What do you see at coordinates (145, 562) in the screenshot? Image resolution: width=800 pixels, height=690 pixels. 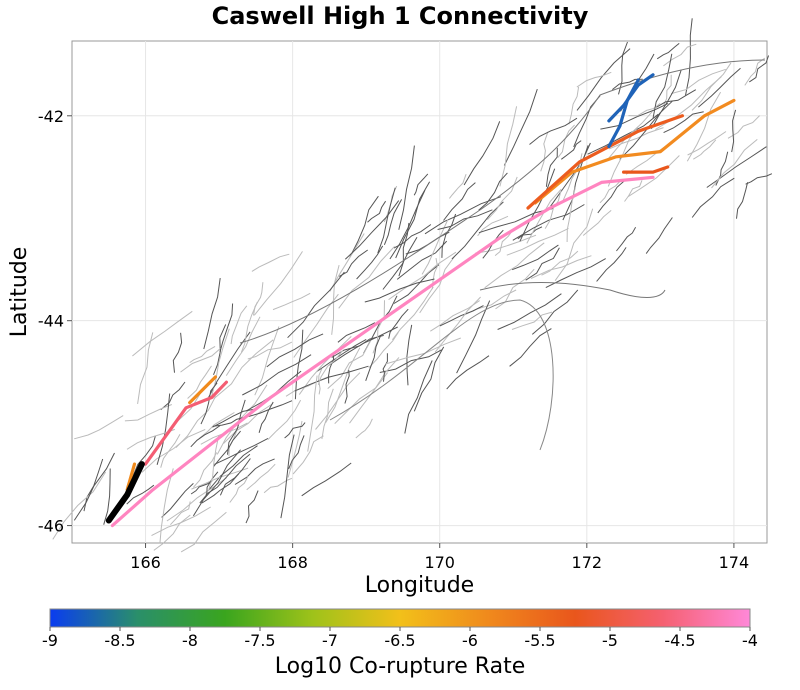 I see `x-tick-label: 166` at bounding box center [145, 562].